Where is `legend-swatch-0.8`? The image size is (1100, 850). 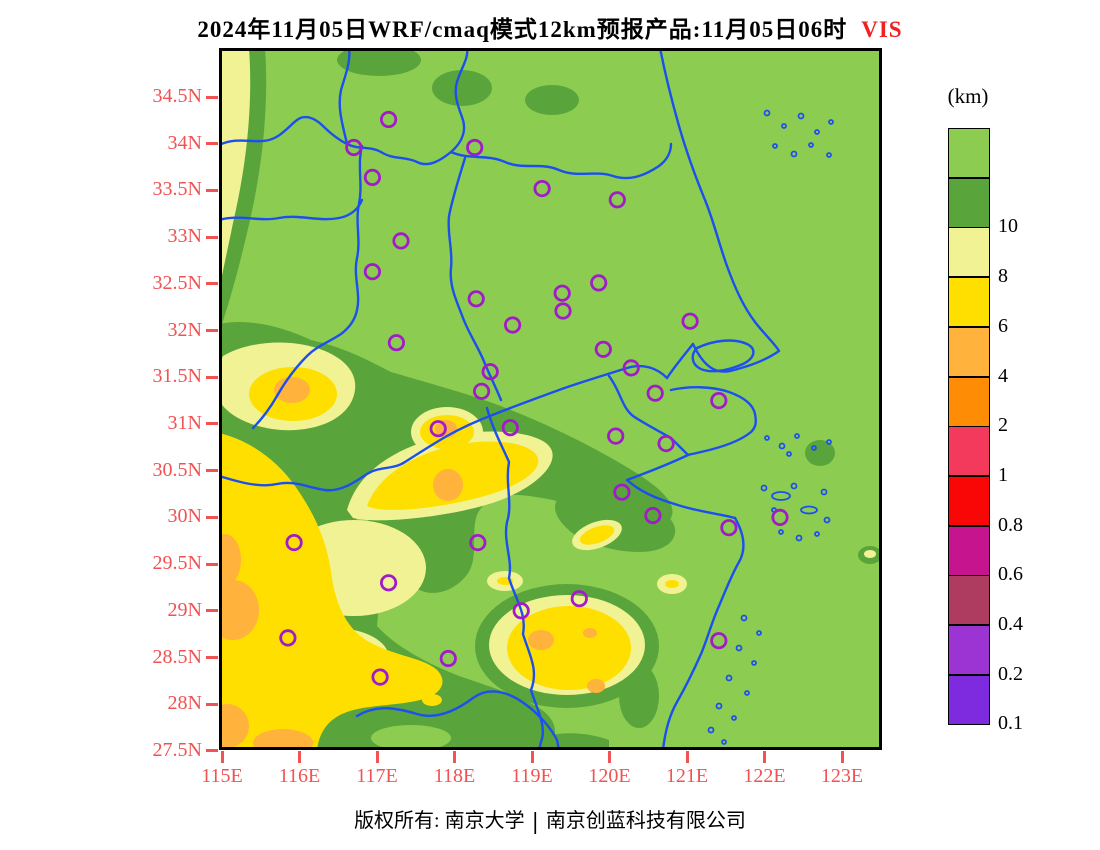
legend-swatch-0.8 is located at coordinates (969, 500).